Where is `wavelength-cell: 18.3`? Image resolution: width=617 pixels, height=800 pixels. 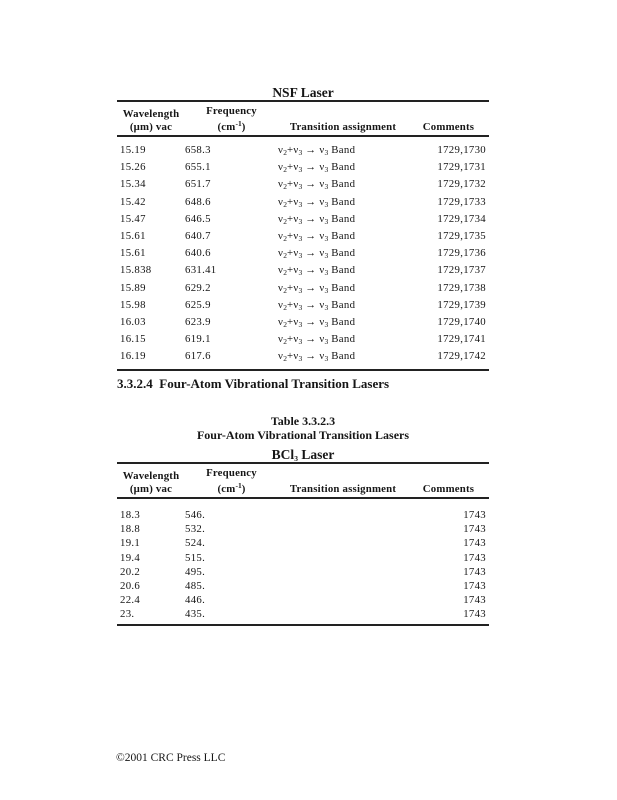
wavelength-cell: 18.3 is located at coordinates (130, 515).